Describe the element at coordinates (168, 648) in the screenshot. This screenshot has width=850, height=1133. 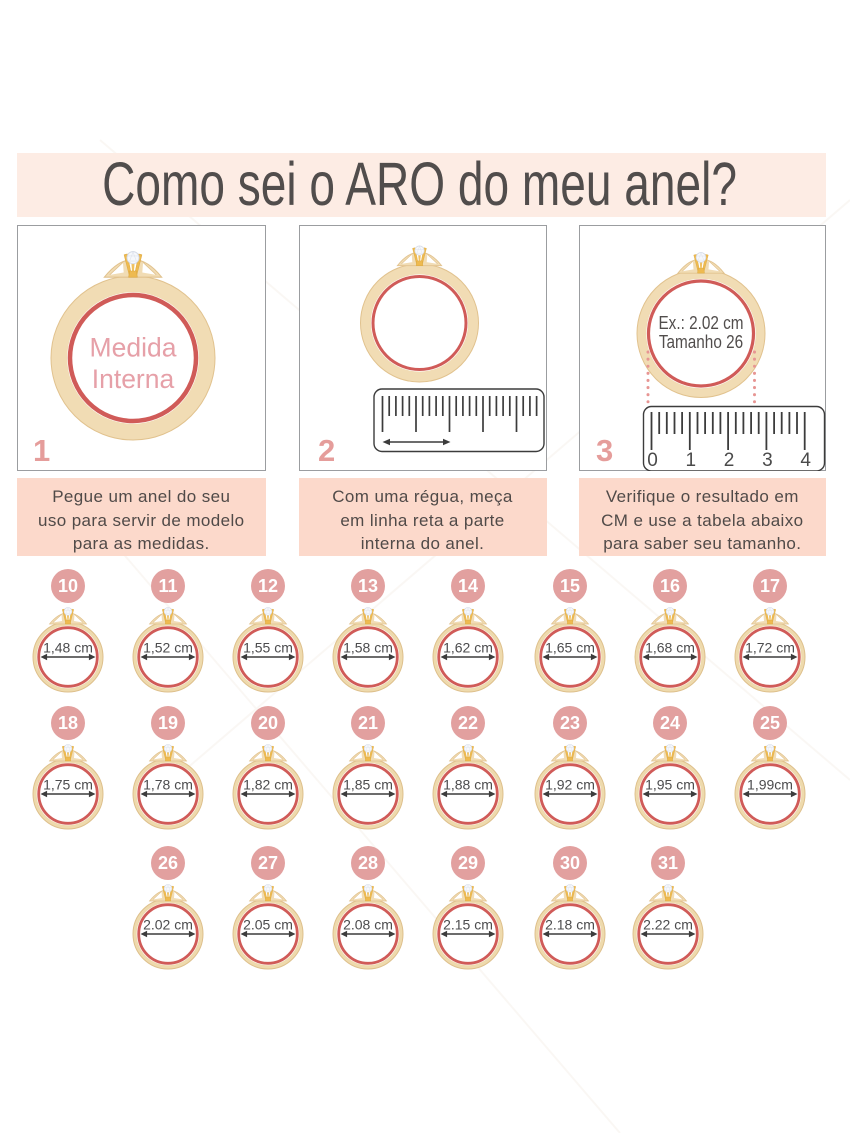
I see `svg-text: 1,52 cm` at that location.